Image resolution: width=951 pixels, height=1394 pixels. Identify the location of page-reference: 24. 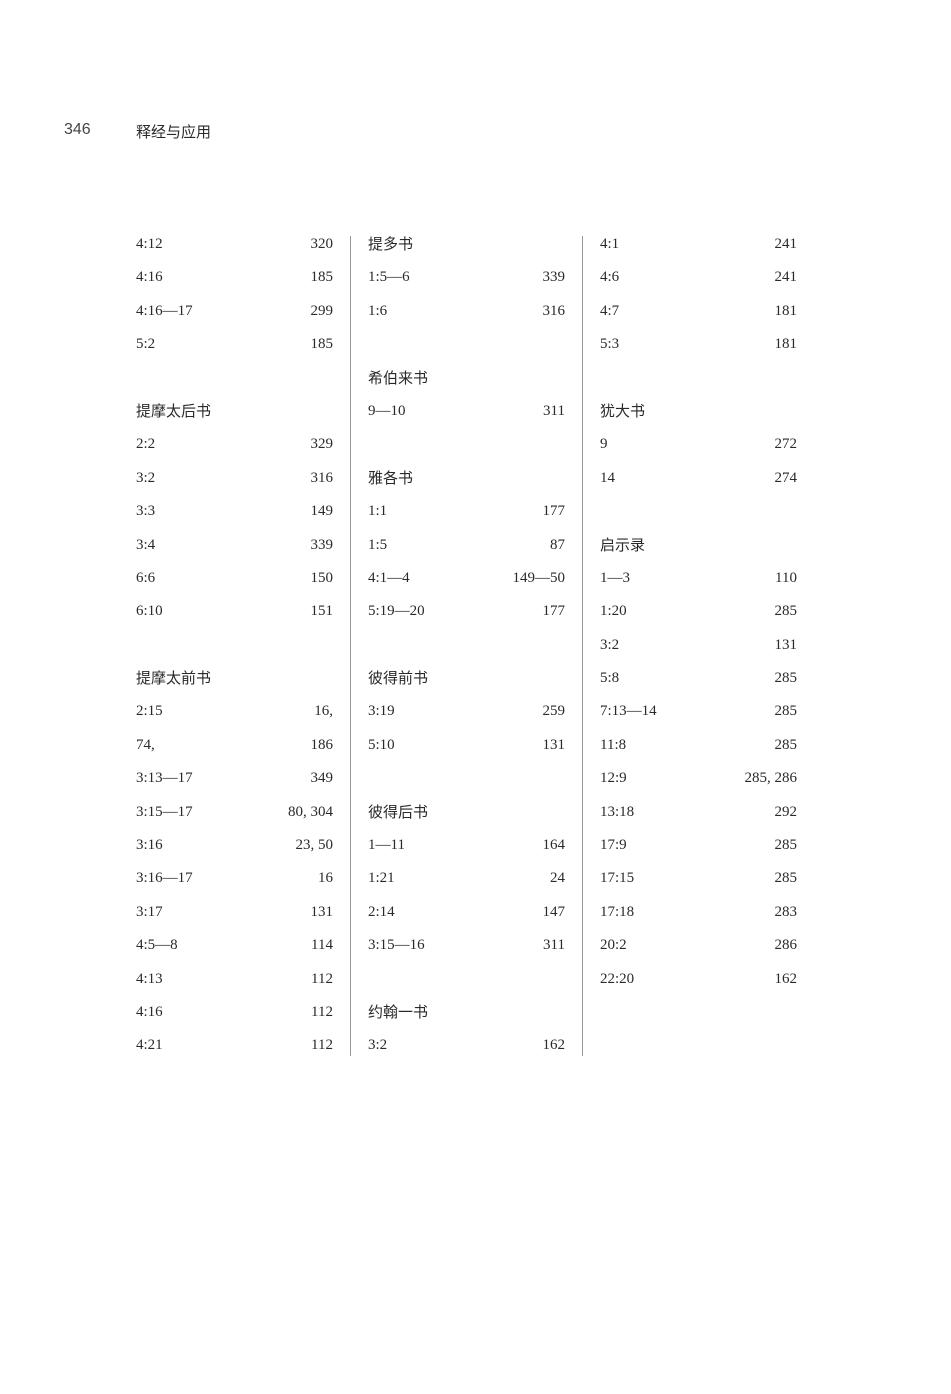
(557, 878).